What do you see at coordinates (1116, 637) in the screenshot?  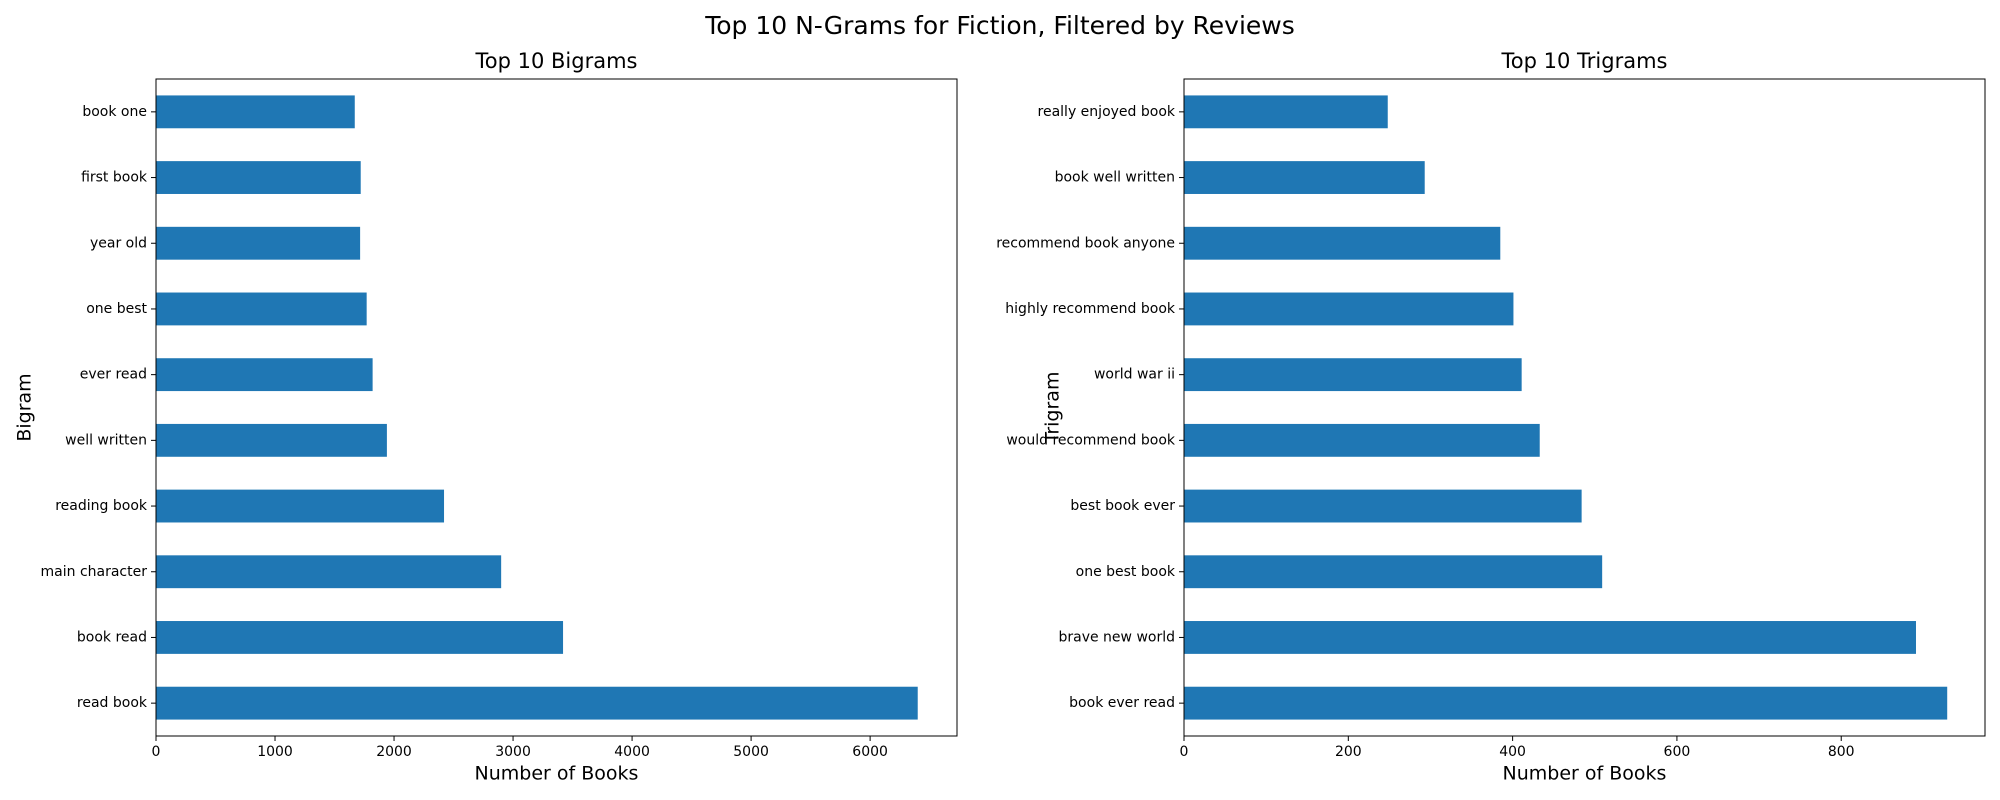 I see `y-tick-label: brave new world` at bounding box center [1116, 637].